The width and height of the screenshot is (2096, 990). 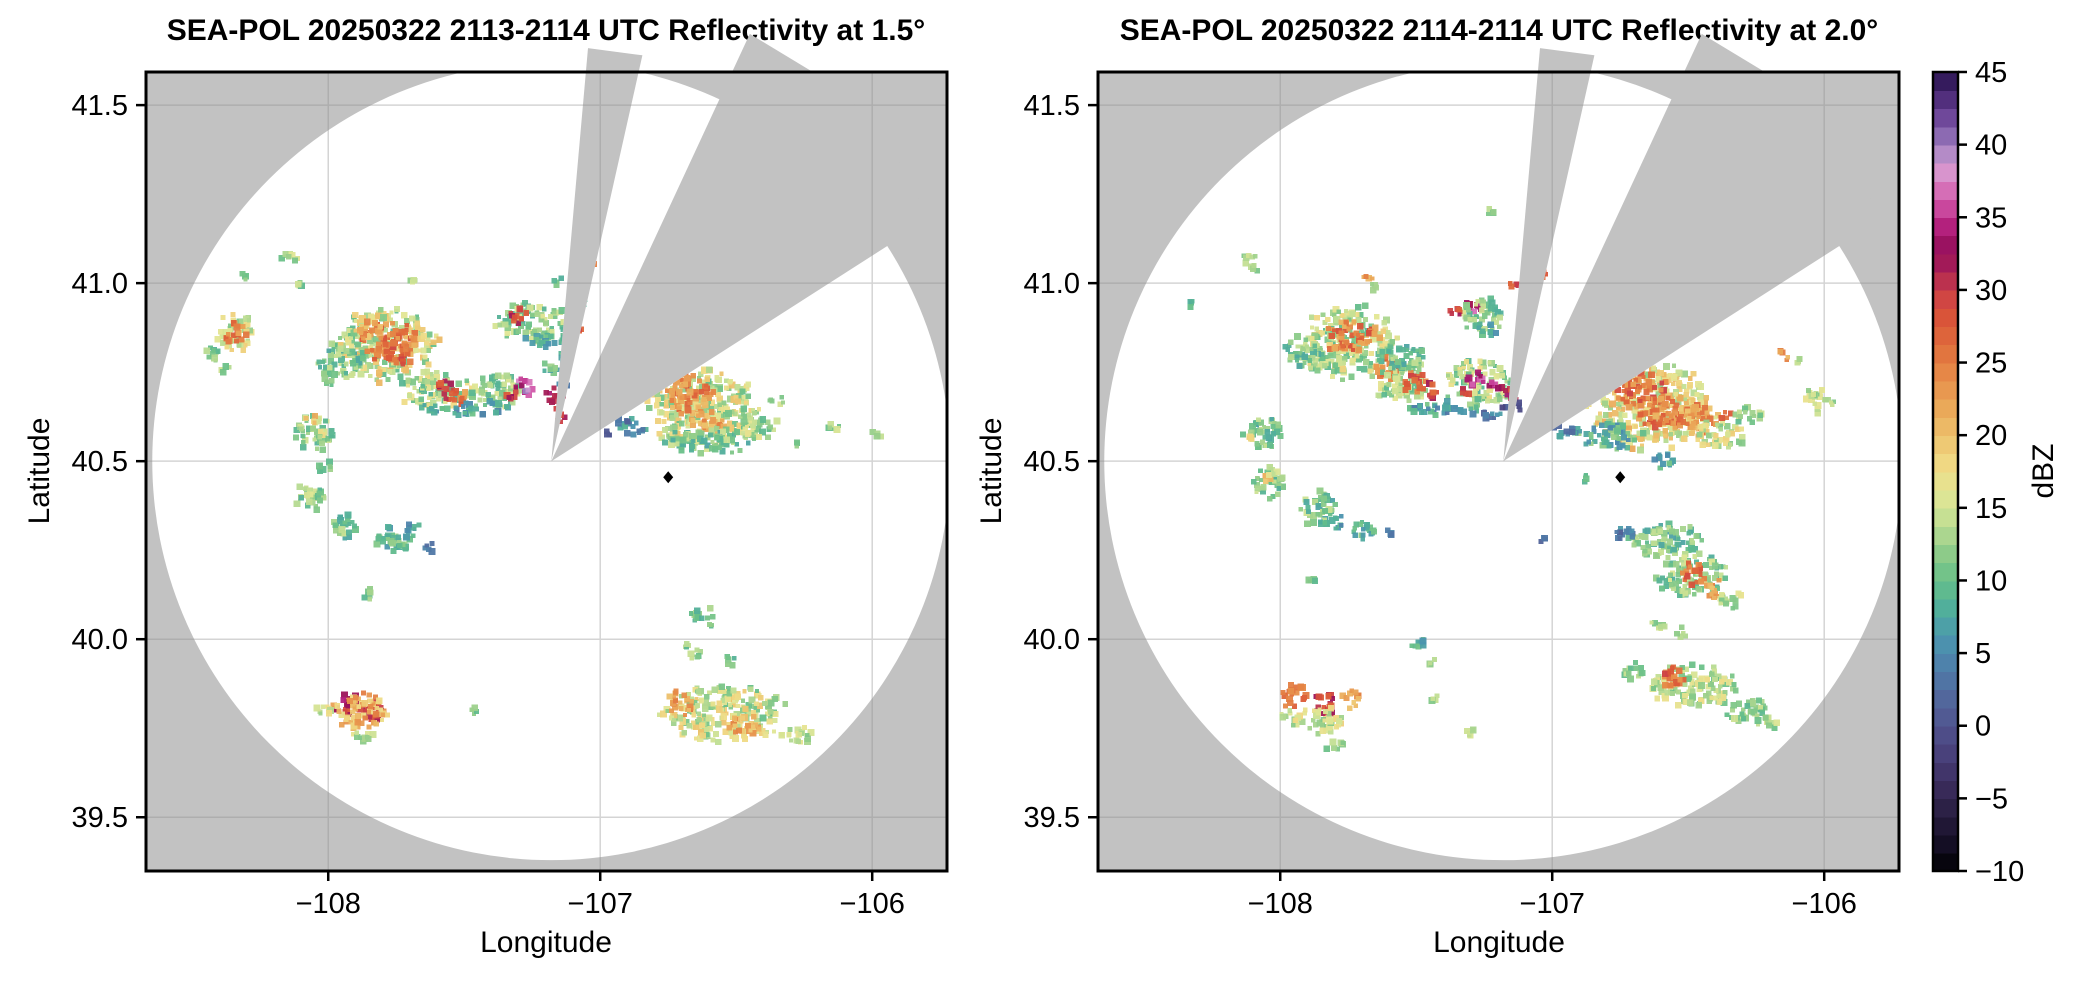 I want to click on y-axis-label-left: Latitude, so click(x=39, y=471).